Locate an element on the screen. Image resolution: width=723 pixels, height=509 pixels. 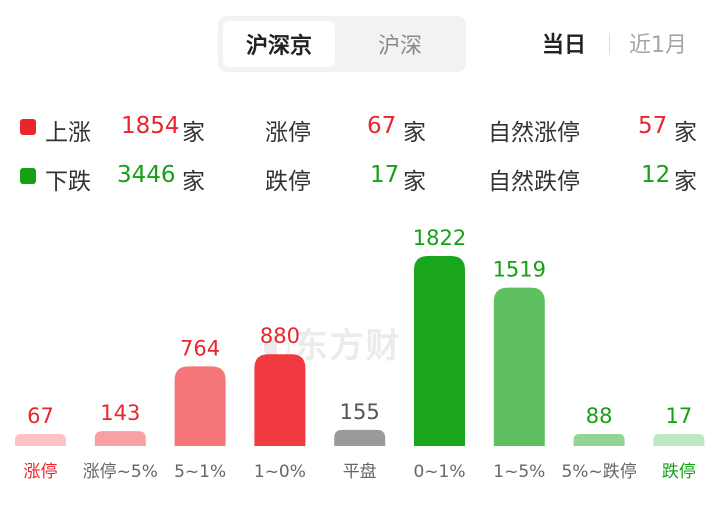
range-today: 当日 is located at coordinates (564, 45).